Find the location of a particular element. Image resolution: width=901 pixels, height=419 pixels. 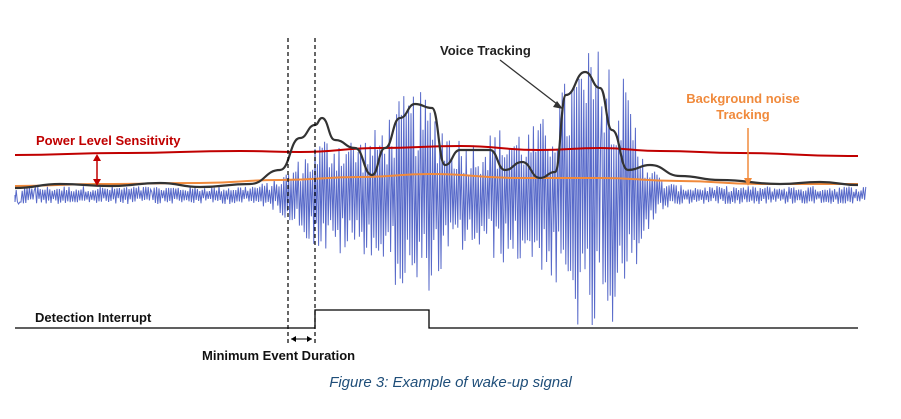

figure-caption: Figure 3: Example of wake-up signal is located at coordinates (450, 382).